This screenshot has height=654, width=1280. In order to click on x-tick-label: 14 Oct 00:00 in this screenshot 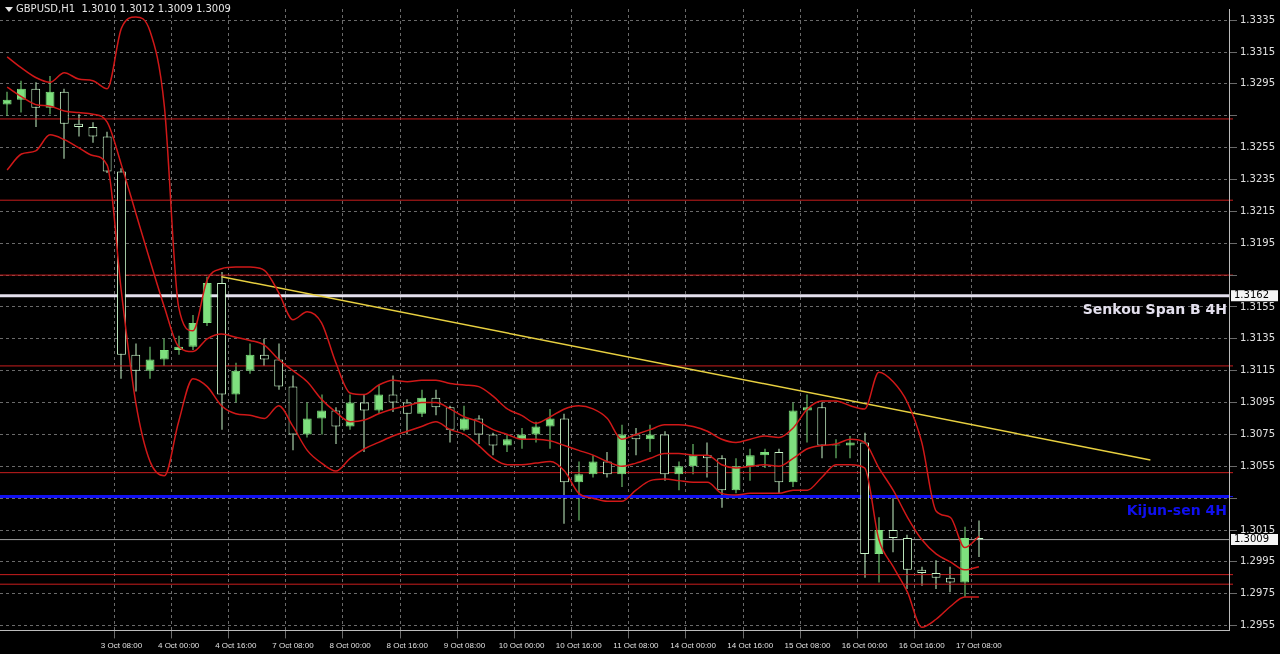, I will do `click(693, 646)`.